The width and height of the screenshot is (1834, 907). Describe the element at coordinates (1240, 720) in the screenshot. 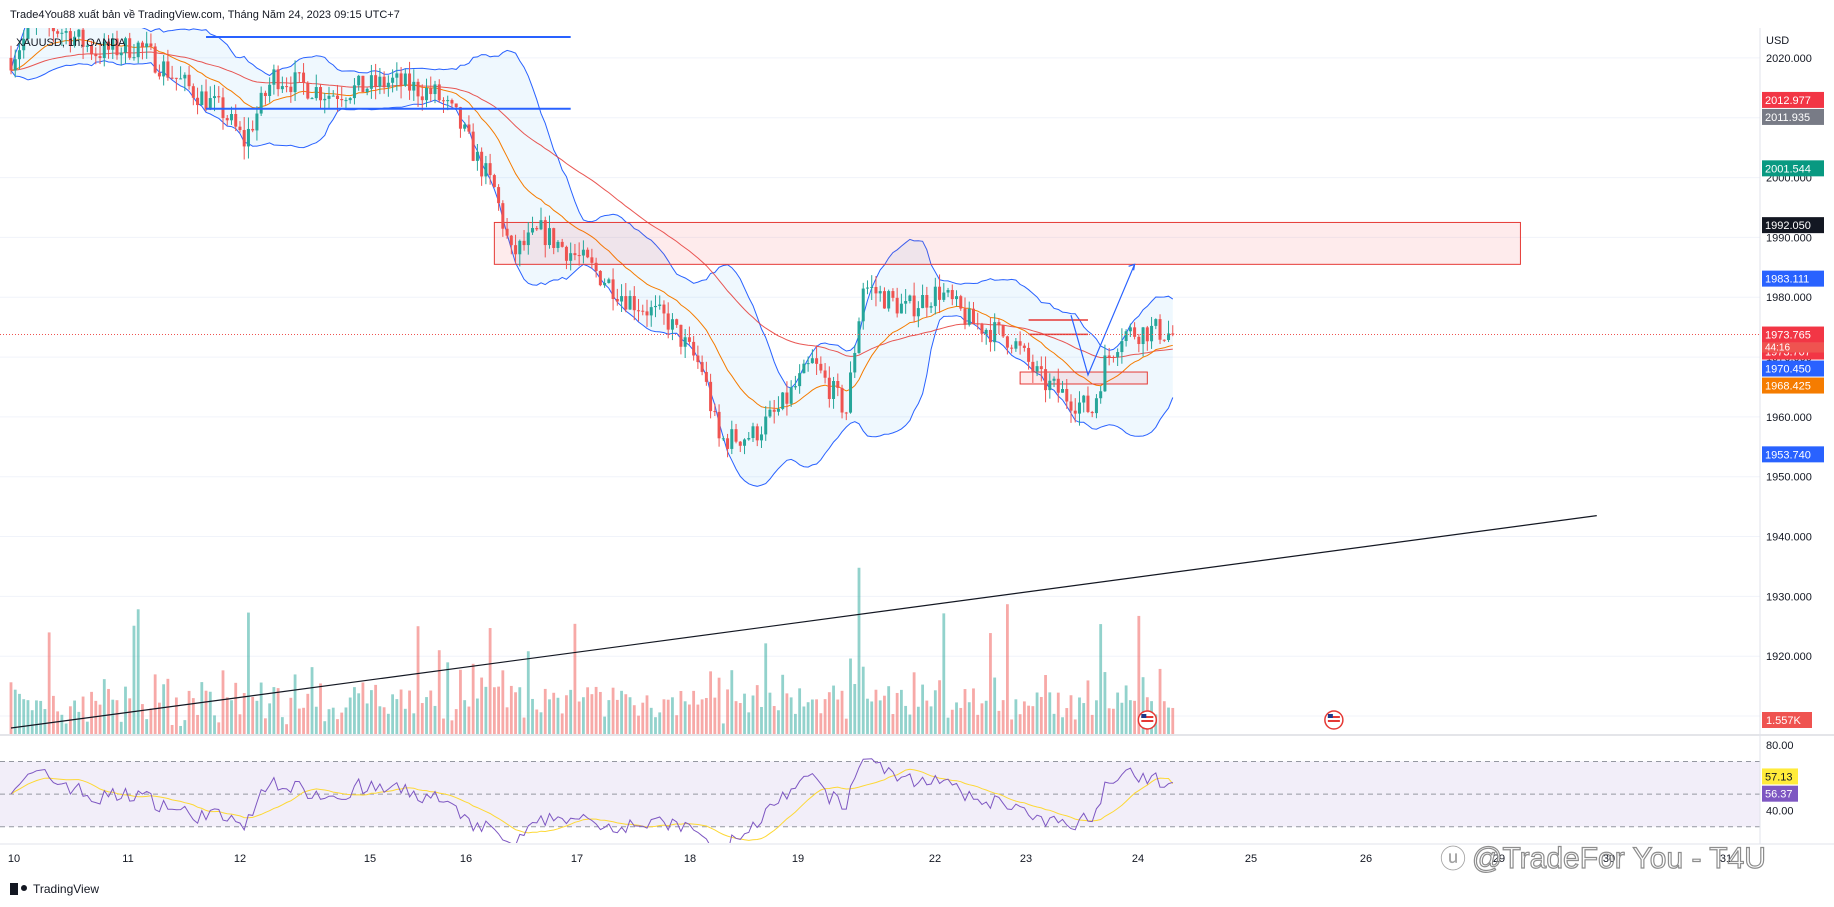

I see `event-icons` at that location.